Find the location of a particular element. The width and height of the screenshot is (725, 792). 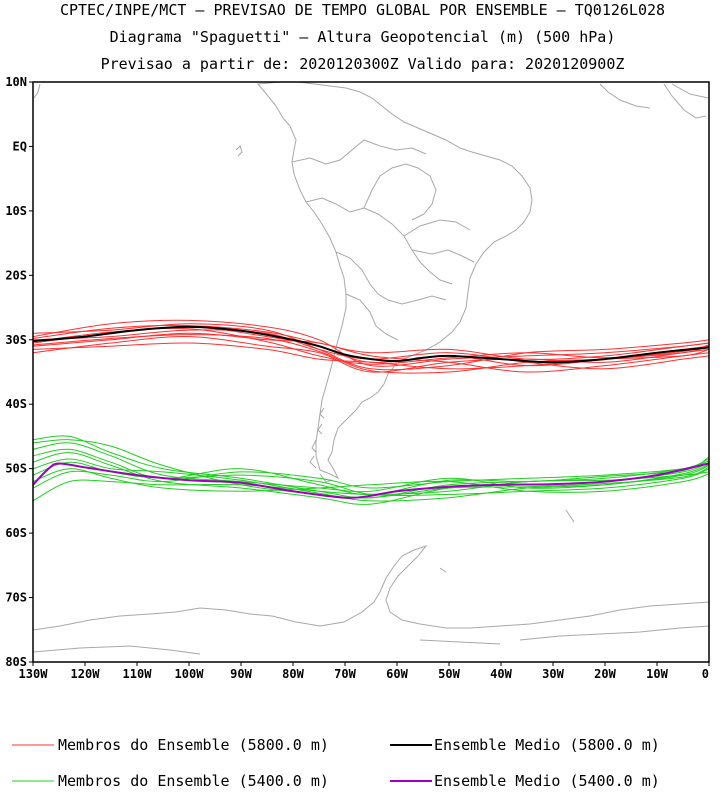

lat-tick-label: 10S is located at coordinates (16, 211).